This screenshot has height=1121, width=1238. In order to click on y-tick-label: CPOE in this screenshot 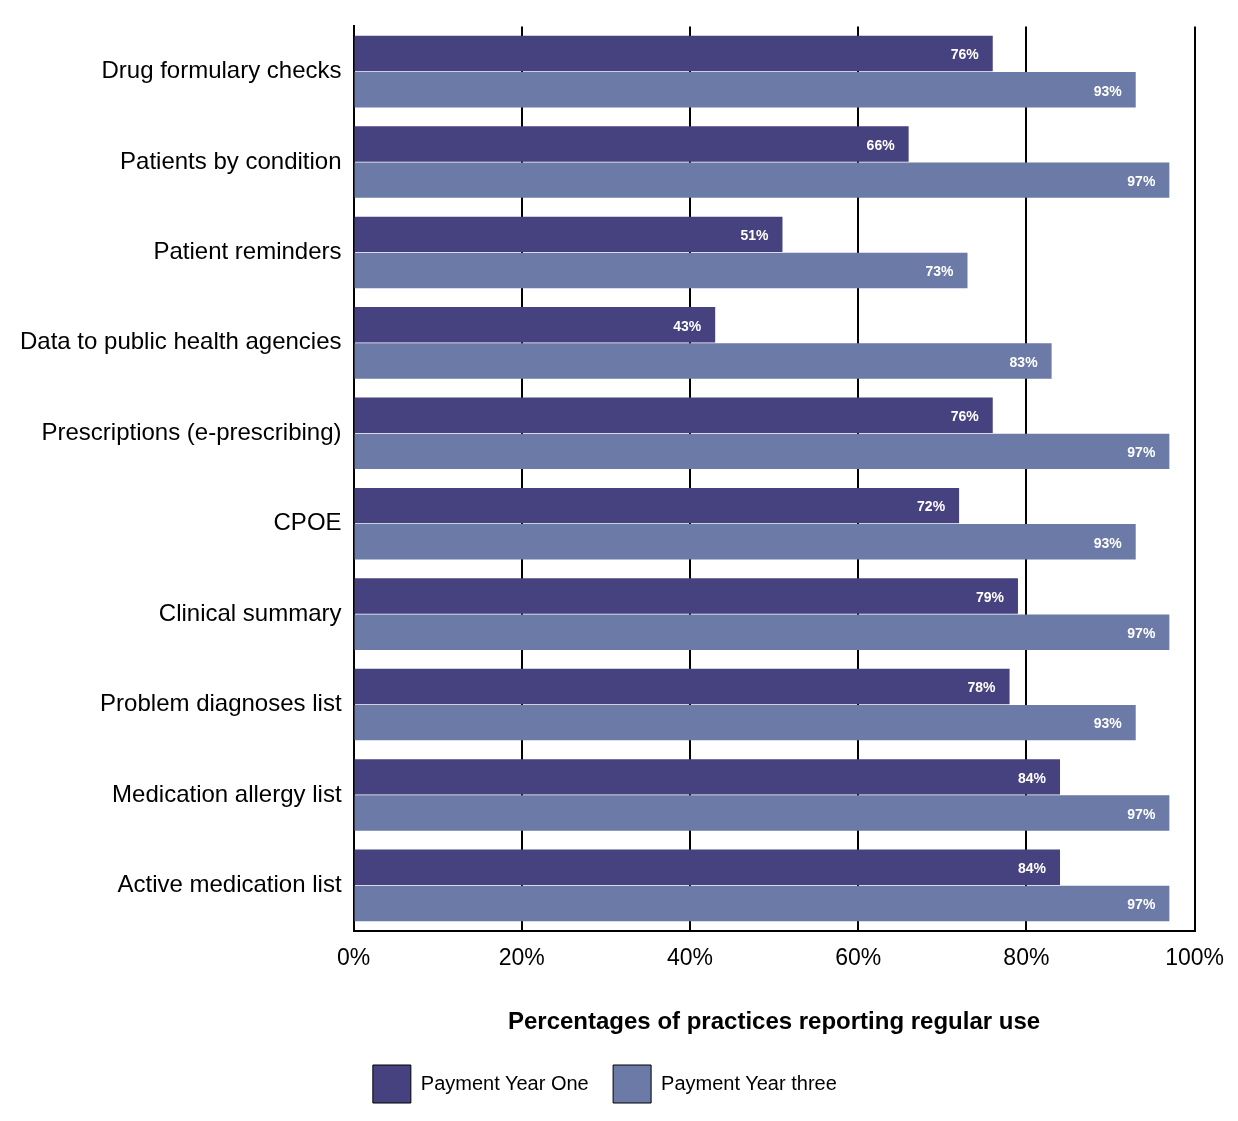, I will do `click(307, 522)`.